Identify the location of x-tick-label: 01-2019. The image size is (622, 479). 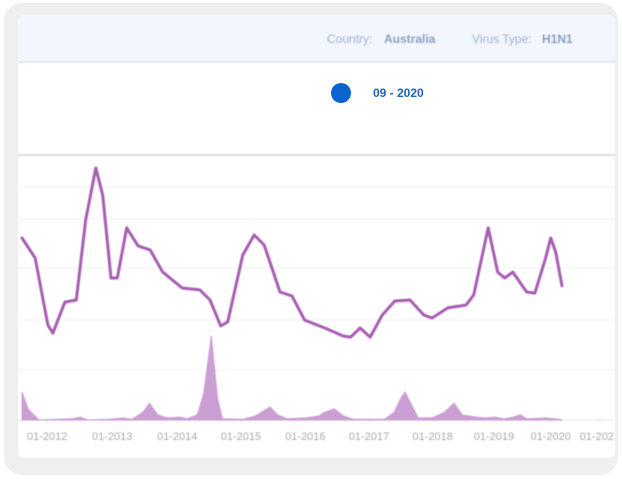
(494, 437).